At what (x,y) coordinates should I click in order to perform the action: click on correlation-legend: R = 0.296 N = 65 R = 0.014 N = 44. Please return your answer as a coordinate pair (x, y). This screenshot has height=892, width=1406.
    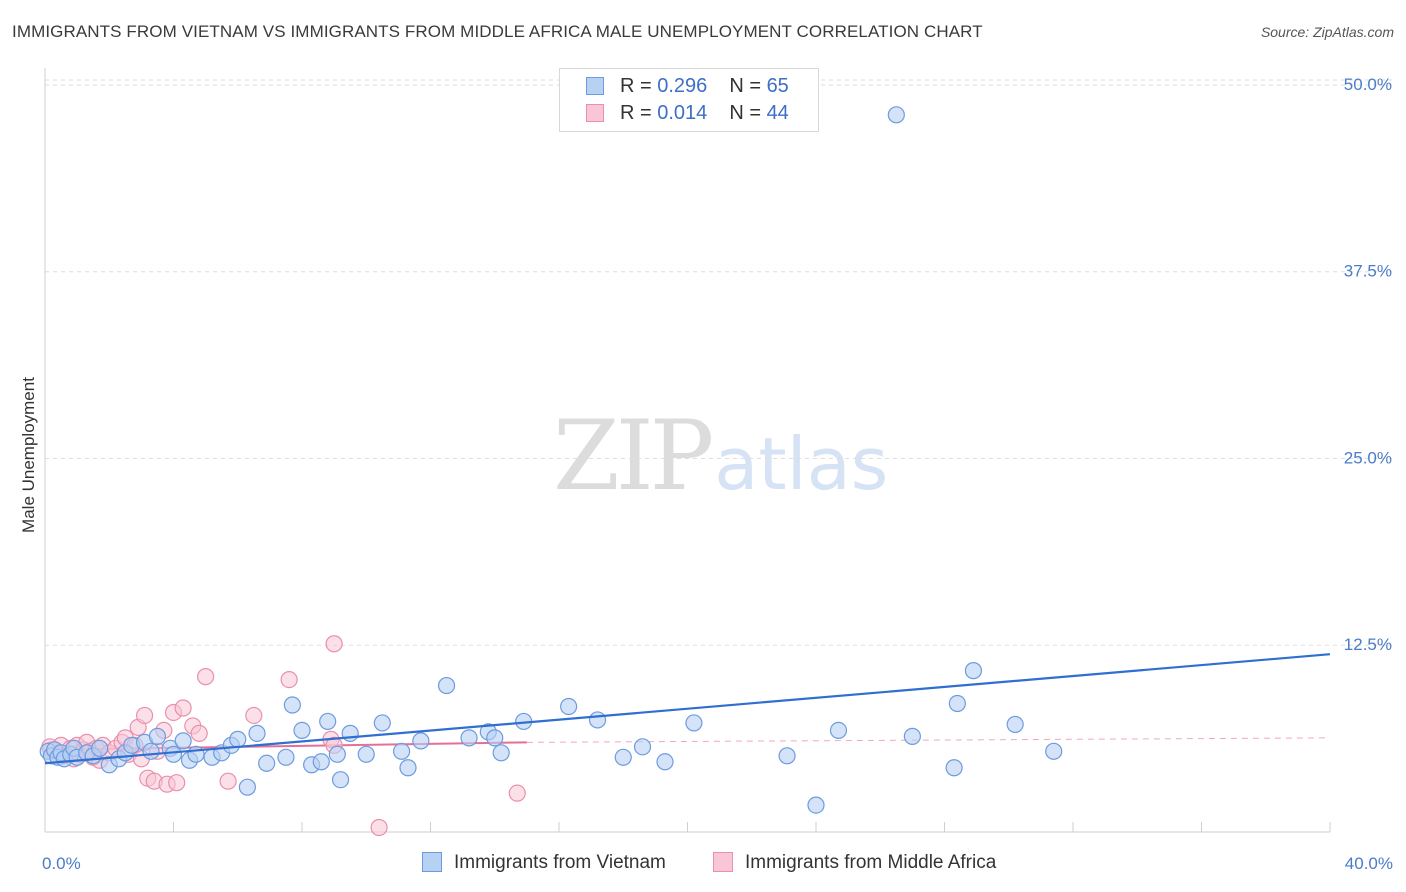
    Looking at the image, I should click on (689, 100).